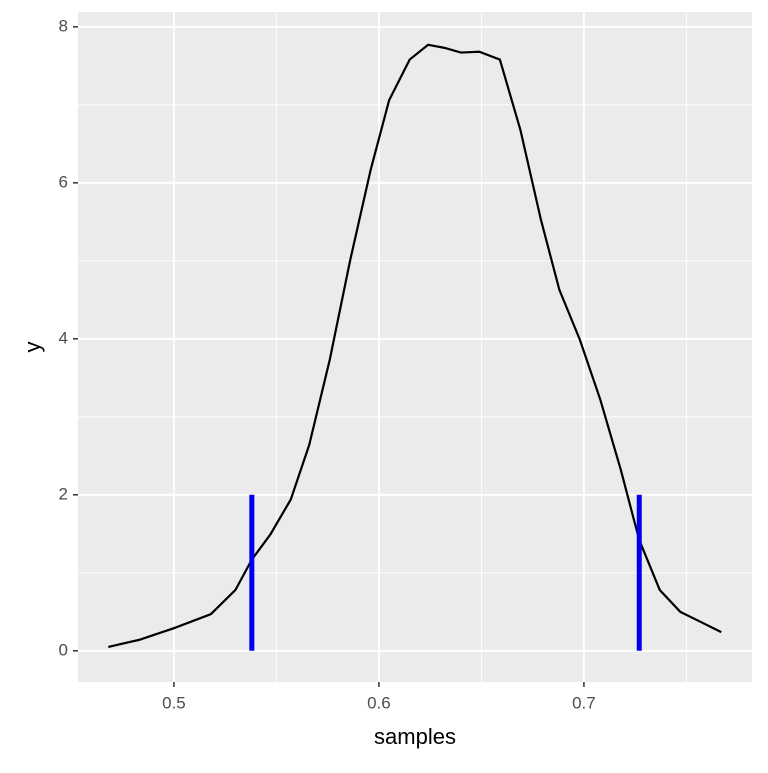 The width and height of the screenshot is (768, 773). What do you see at coordinates (415, 736) in the screenshot?
I see `x-axis-label: samples` at bounding box center [415, 736].